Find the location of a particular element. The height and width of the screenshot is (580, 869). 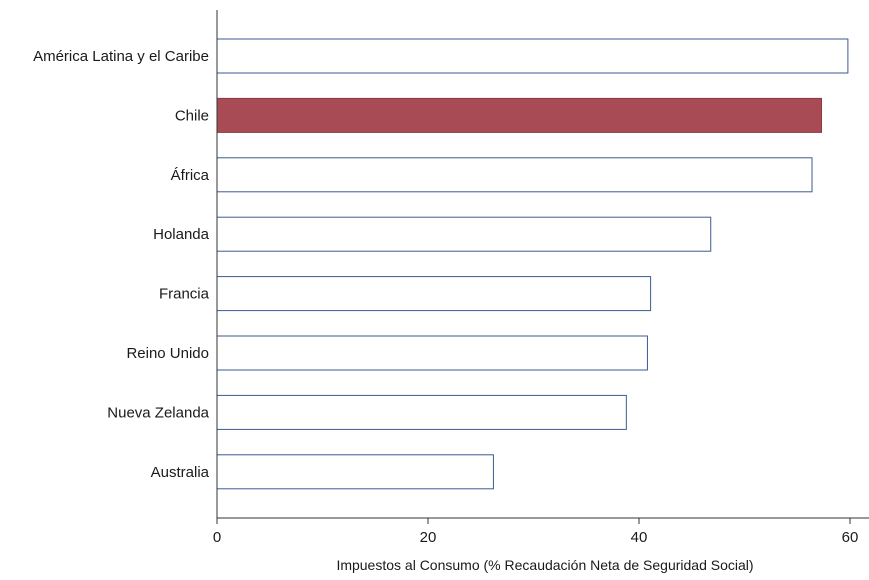

x-tick-label: 0 is located at coordinates (217, 537).